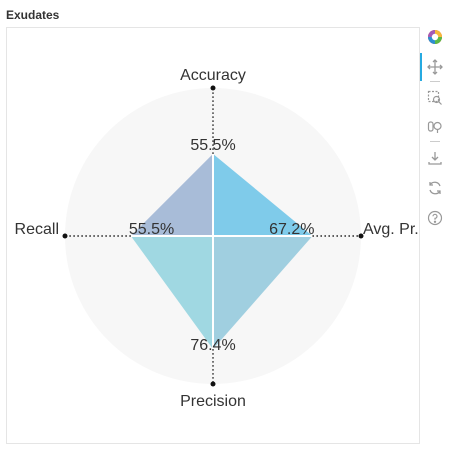 The width and height of the screenshot is (450, 450). I want to click on toolbar, so click(435, 134).